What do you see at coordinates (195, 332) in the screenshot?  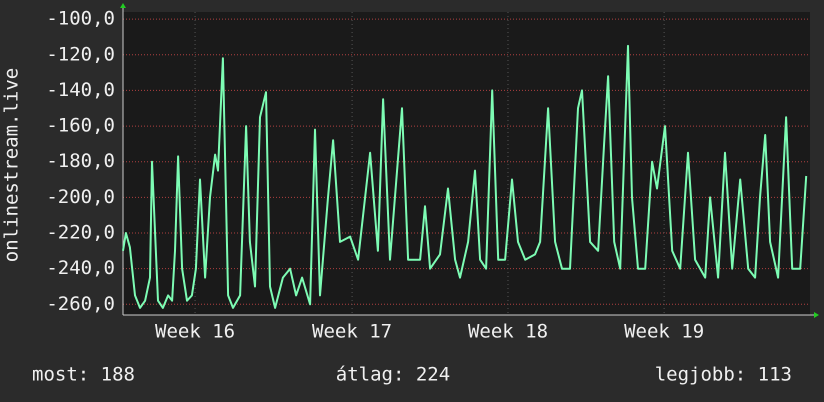 I see `x-tick-label: Week 16` at bounding box center [195, 332].